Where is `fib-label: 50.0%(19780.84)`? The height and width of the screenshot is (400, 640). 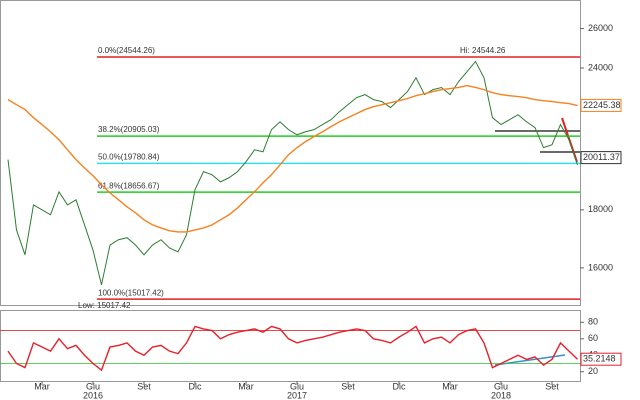
fib-label: 50.0%(19780.84) is located at coordinates (129, 156).